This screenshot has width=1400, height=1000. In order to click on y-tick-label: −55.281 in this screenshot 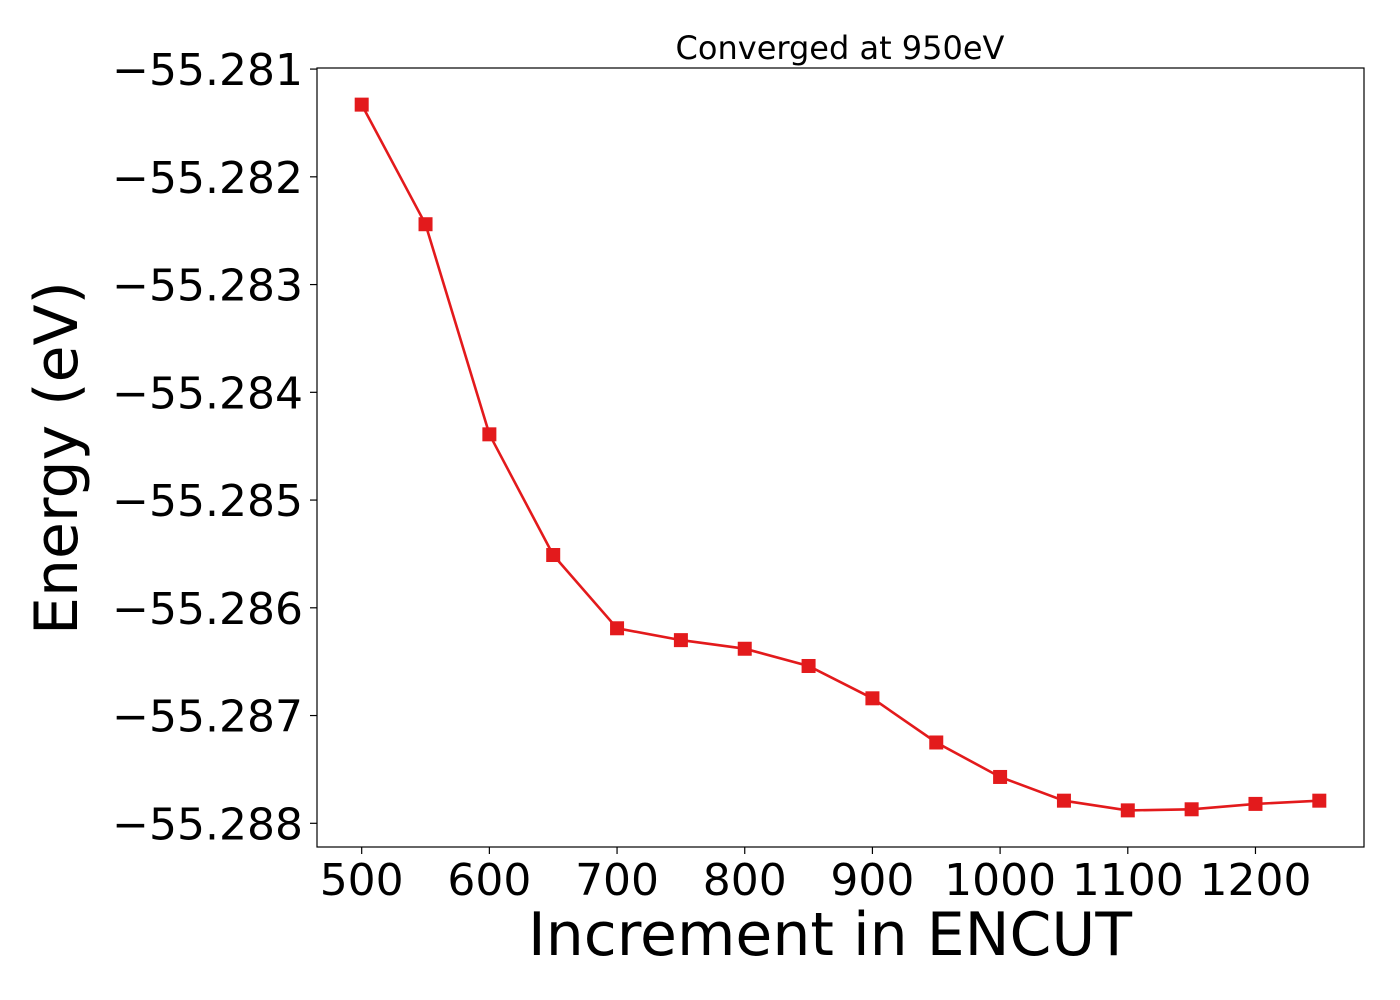, I will do `click(207, 70)`.